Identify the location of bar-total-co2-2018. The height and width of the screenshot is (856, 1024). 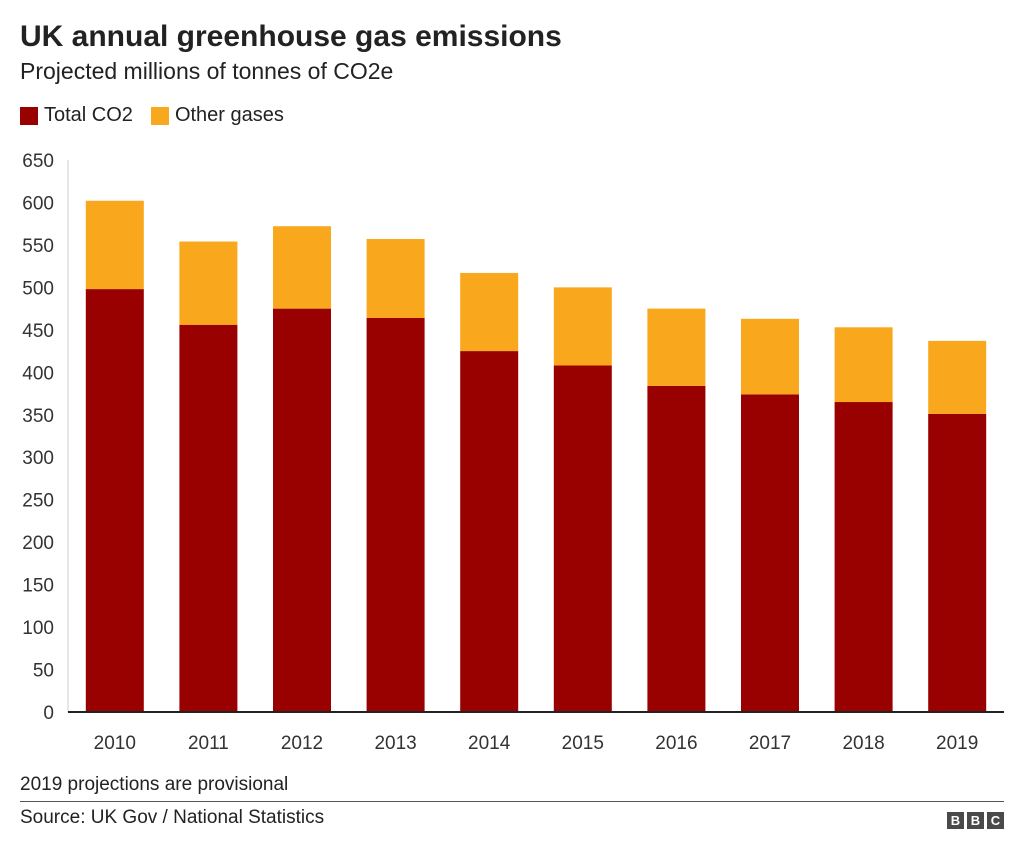
(863, 557).